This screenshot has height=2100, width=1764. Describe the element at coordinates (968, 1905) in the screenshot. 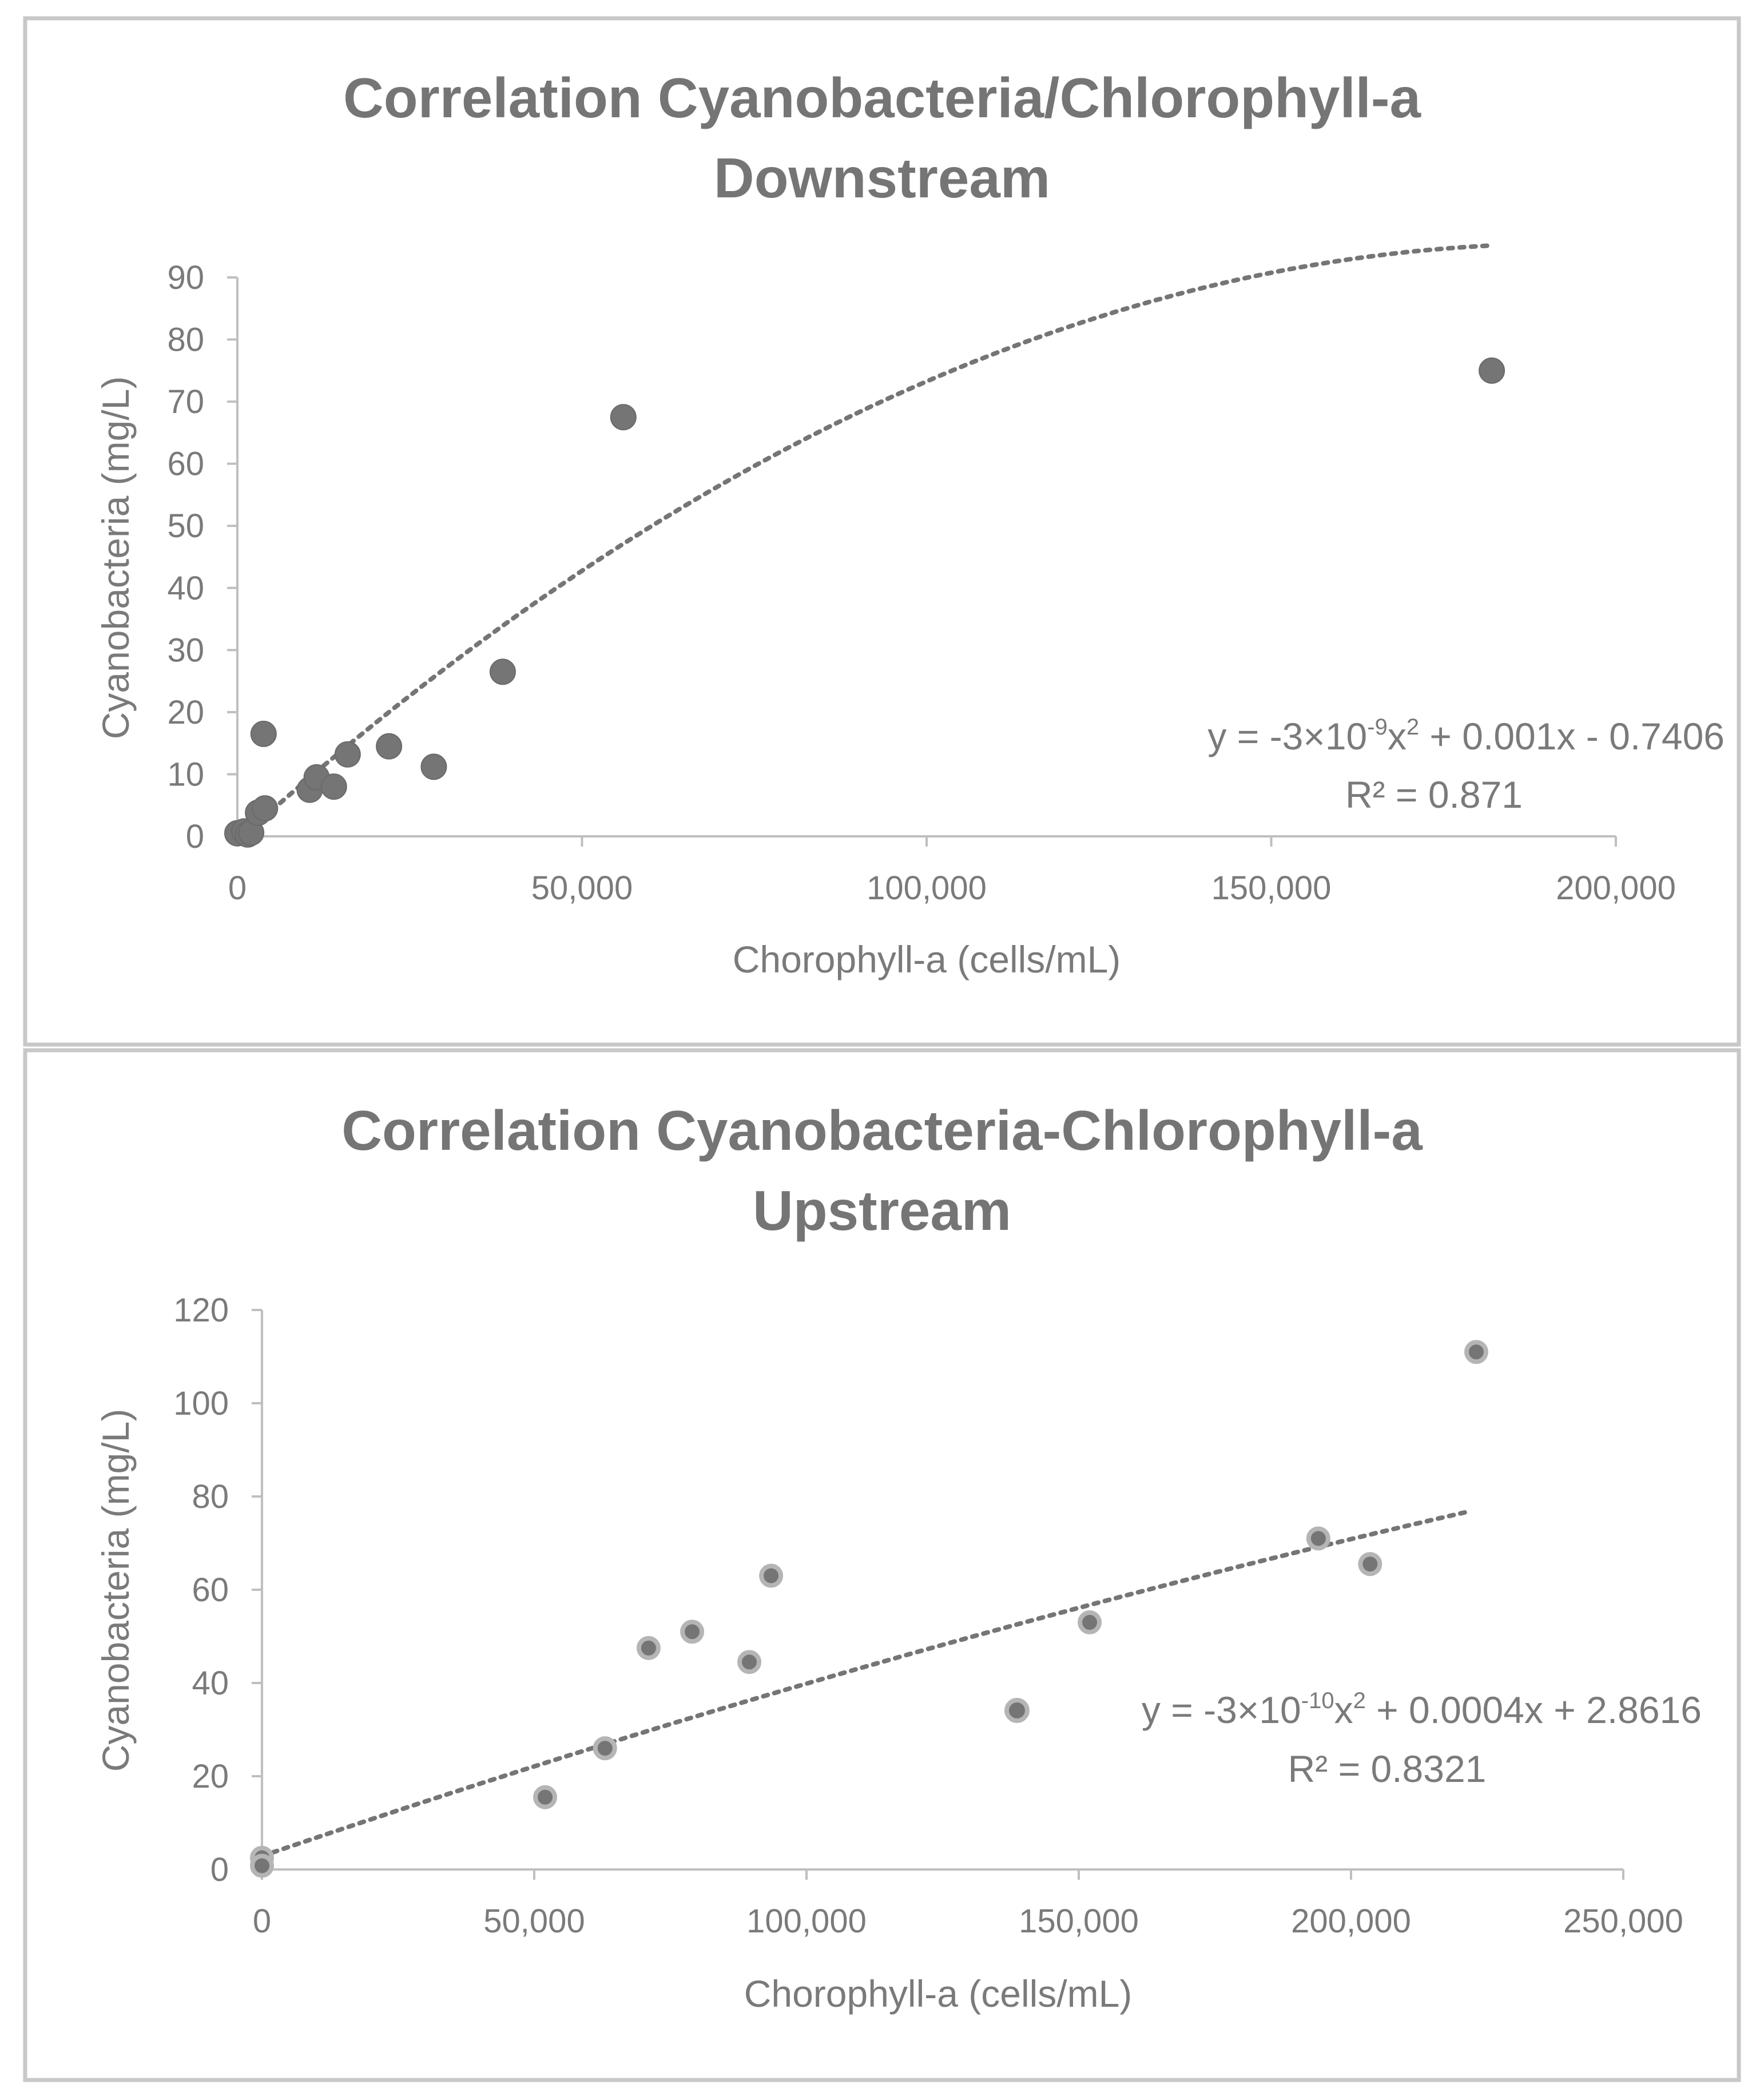

I see `chart-2-x-ticks: 0 50,000 100,000 150,000 200,000 250,000` at that location.